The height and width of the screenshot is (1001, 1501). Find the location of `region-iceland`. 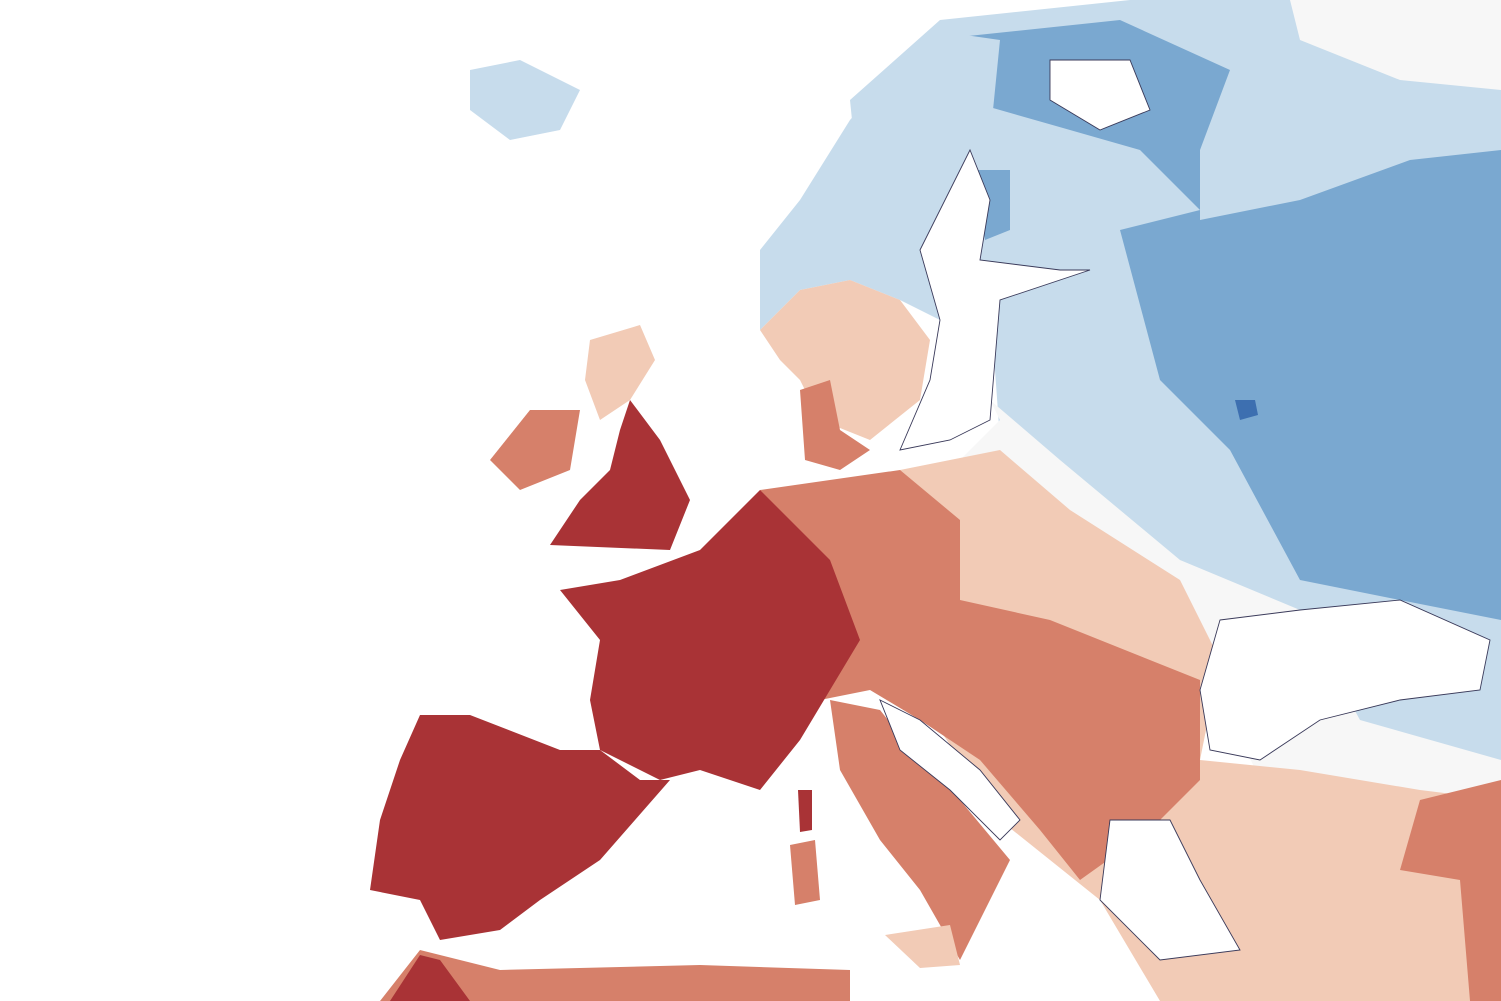

region-iceland is located at coordinates (525, 100).